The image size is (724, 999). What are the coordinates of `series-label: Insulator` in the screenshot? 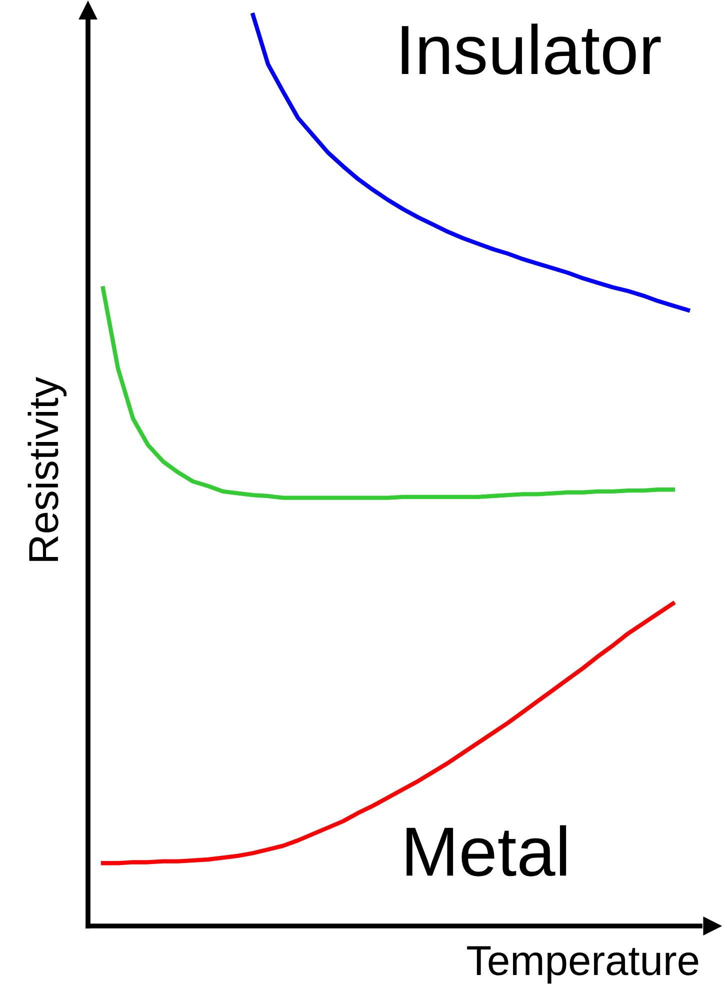 It's located at (531, 49).